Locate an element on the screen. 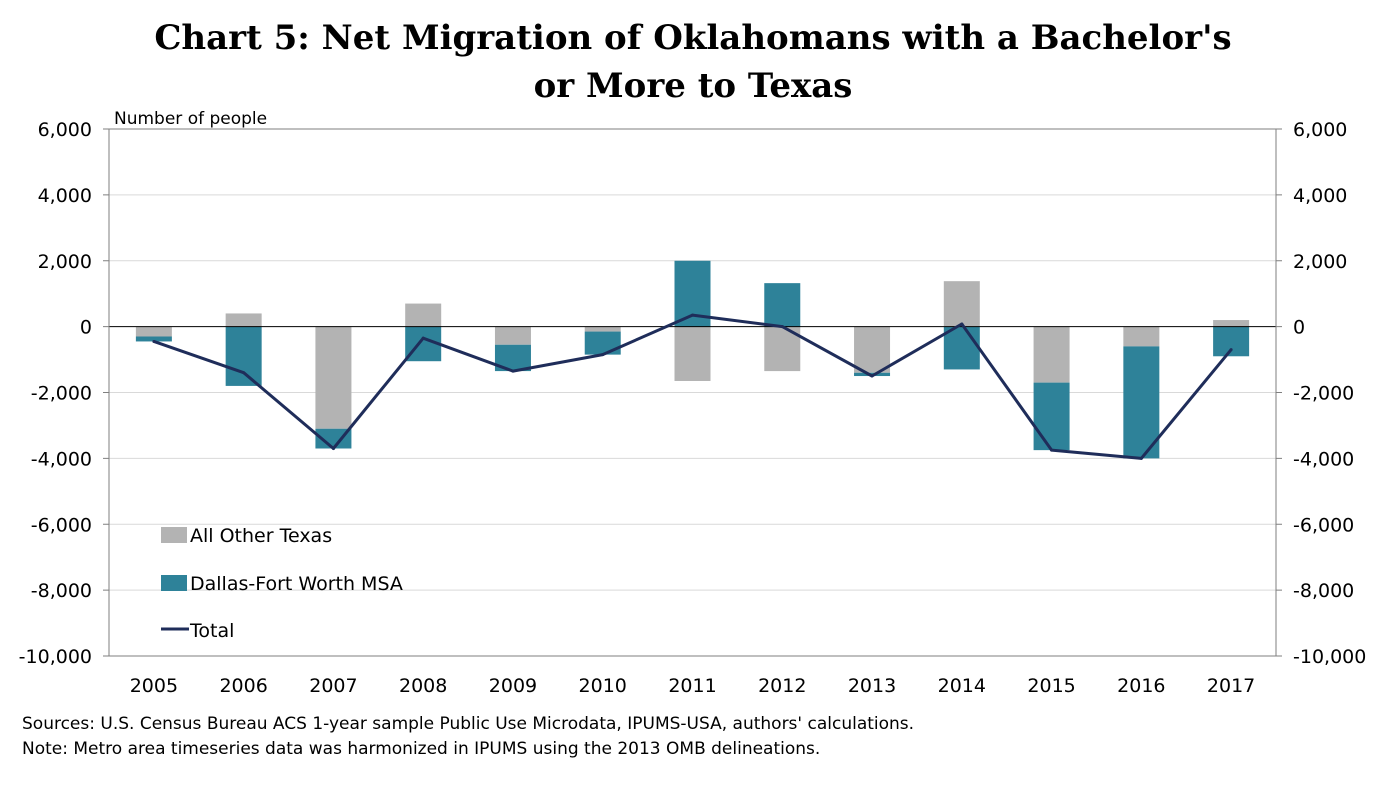 The image size is (1386, 786). y-tick-label-left: -2,000 is located at coordinates (61, 394).